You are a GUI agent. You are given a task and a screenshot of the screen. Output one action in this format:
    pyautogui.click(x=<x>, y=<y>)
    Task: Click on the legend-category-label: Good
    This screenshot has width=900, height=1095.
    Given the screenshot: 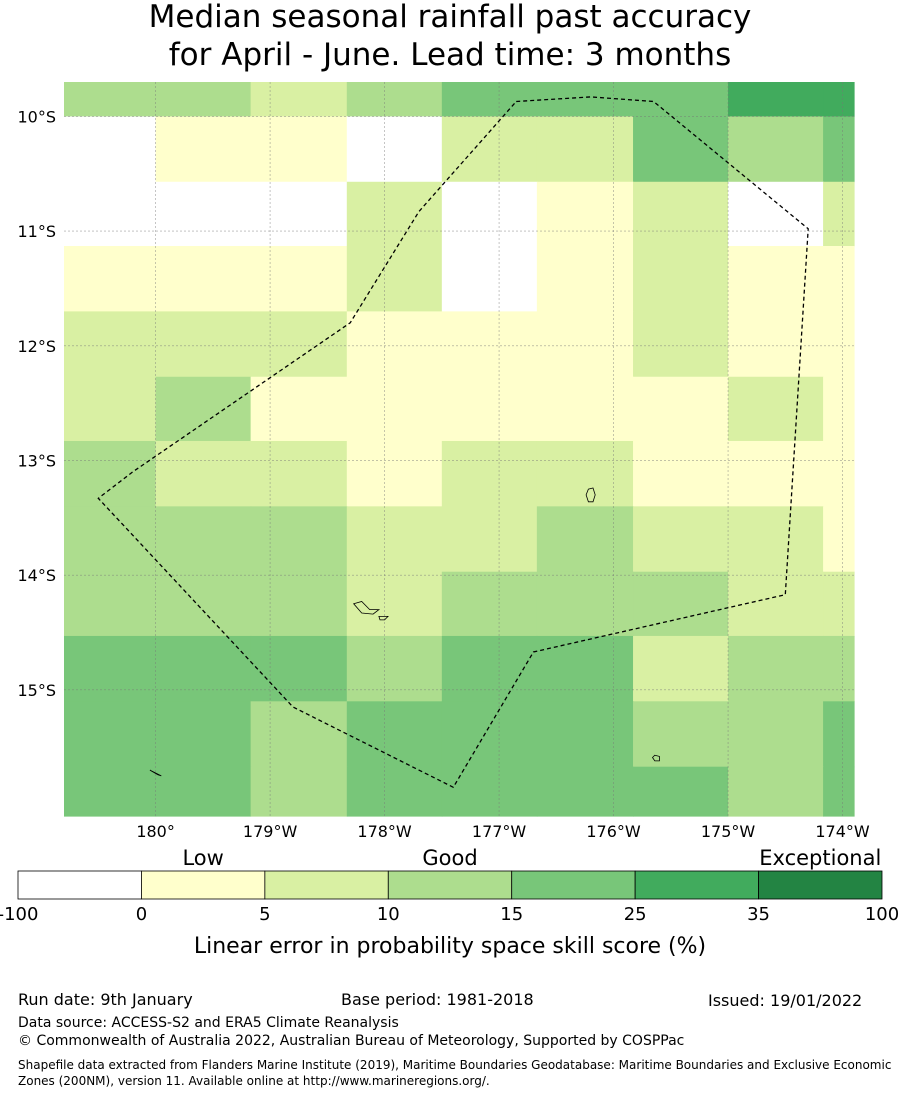 What is the action you would take?
    pyautogui.click(x=449, y=858)
    